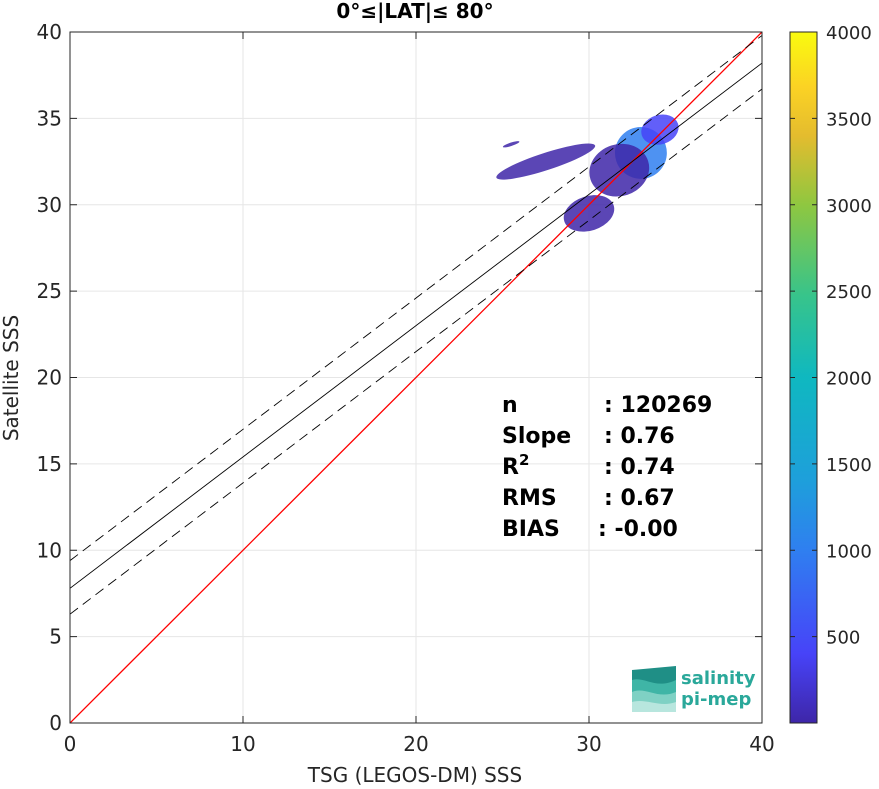 This screenshot has height=789, width=879. What do you see at coordinates (849, 379) in the screenshot?
I see `colorbar-tick-label: 2000` at bounding box center [849, 379].